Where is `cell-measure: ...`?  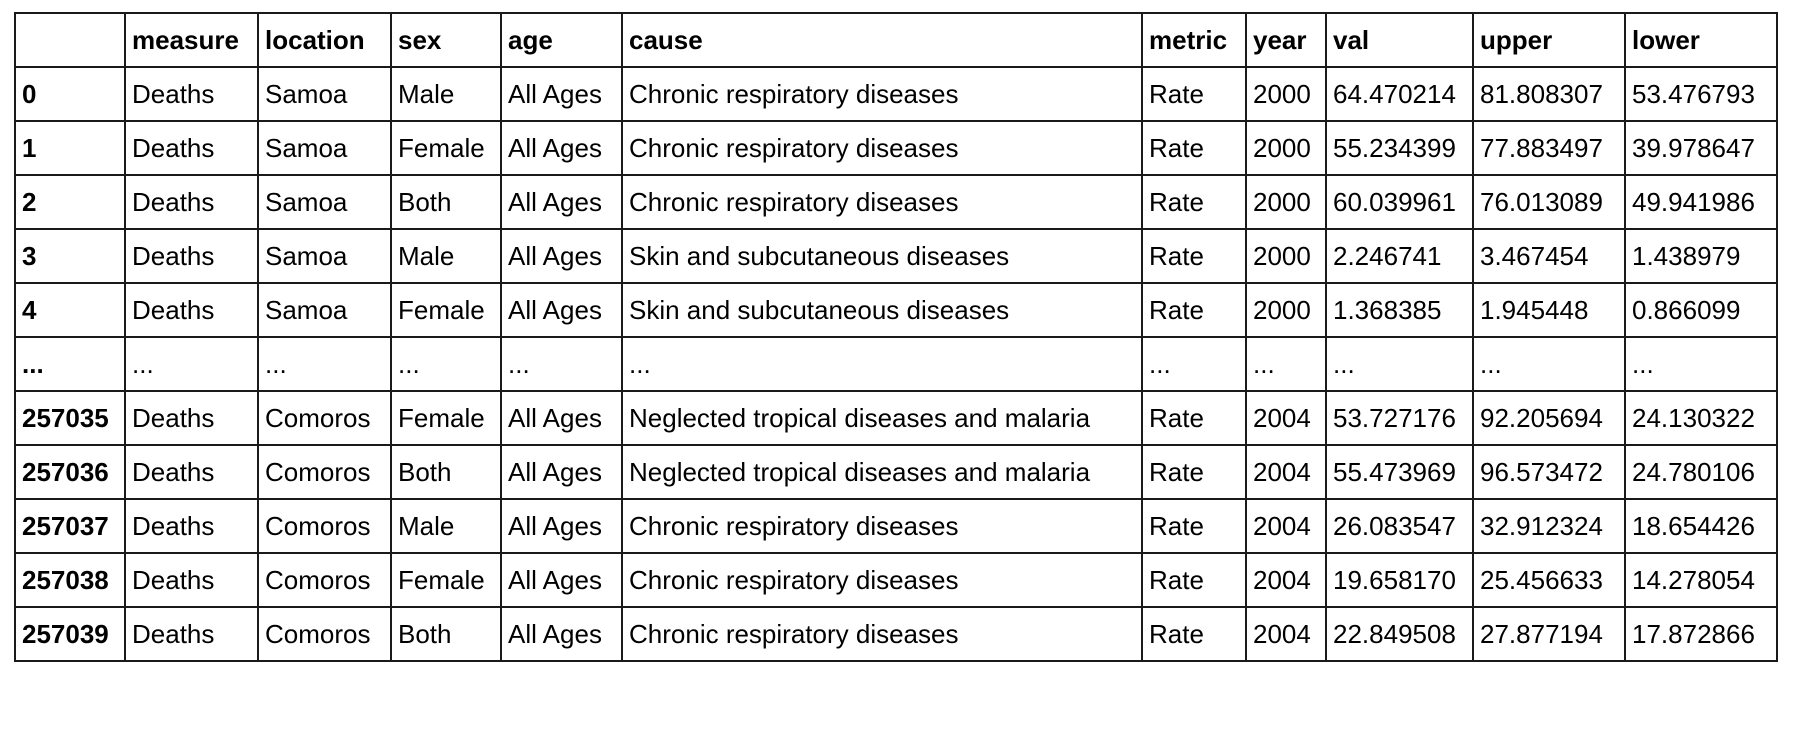 cell-measure: ... is located at coordinates (191, 364).